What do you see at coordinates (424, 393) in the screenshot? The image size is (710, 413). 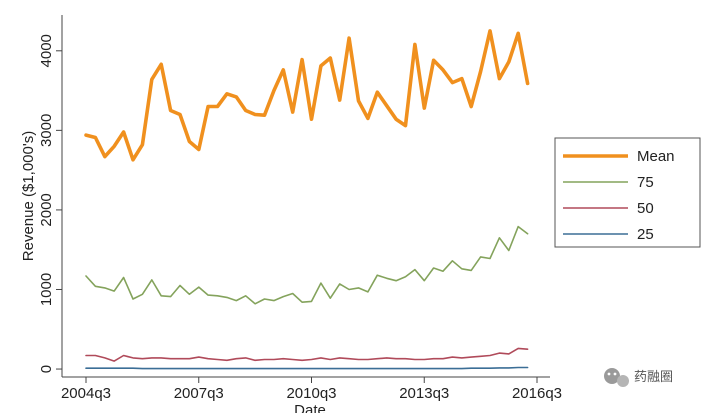 I see `x-tick-label-2013q3: 2013q3` at bounding box center [424, 393].